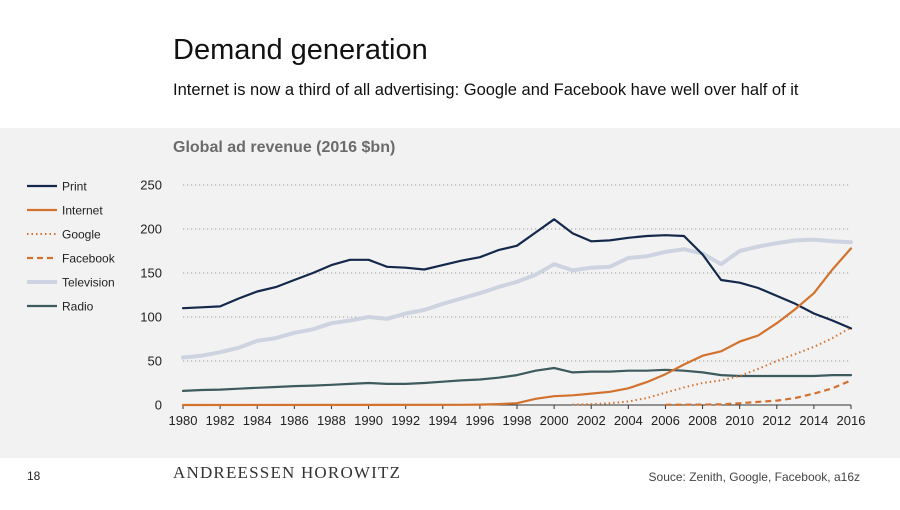 This screenshot has height=510, width=900. I want to click on x-tick-label: 2010, so click(739, 420).